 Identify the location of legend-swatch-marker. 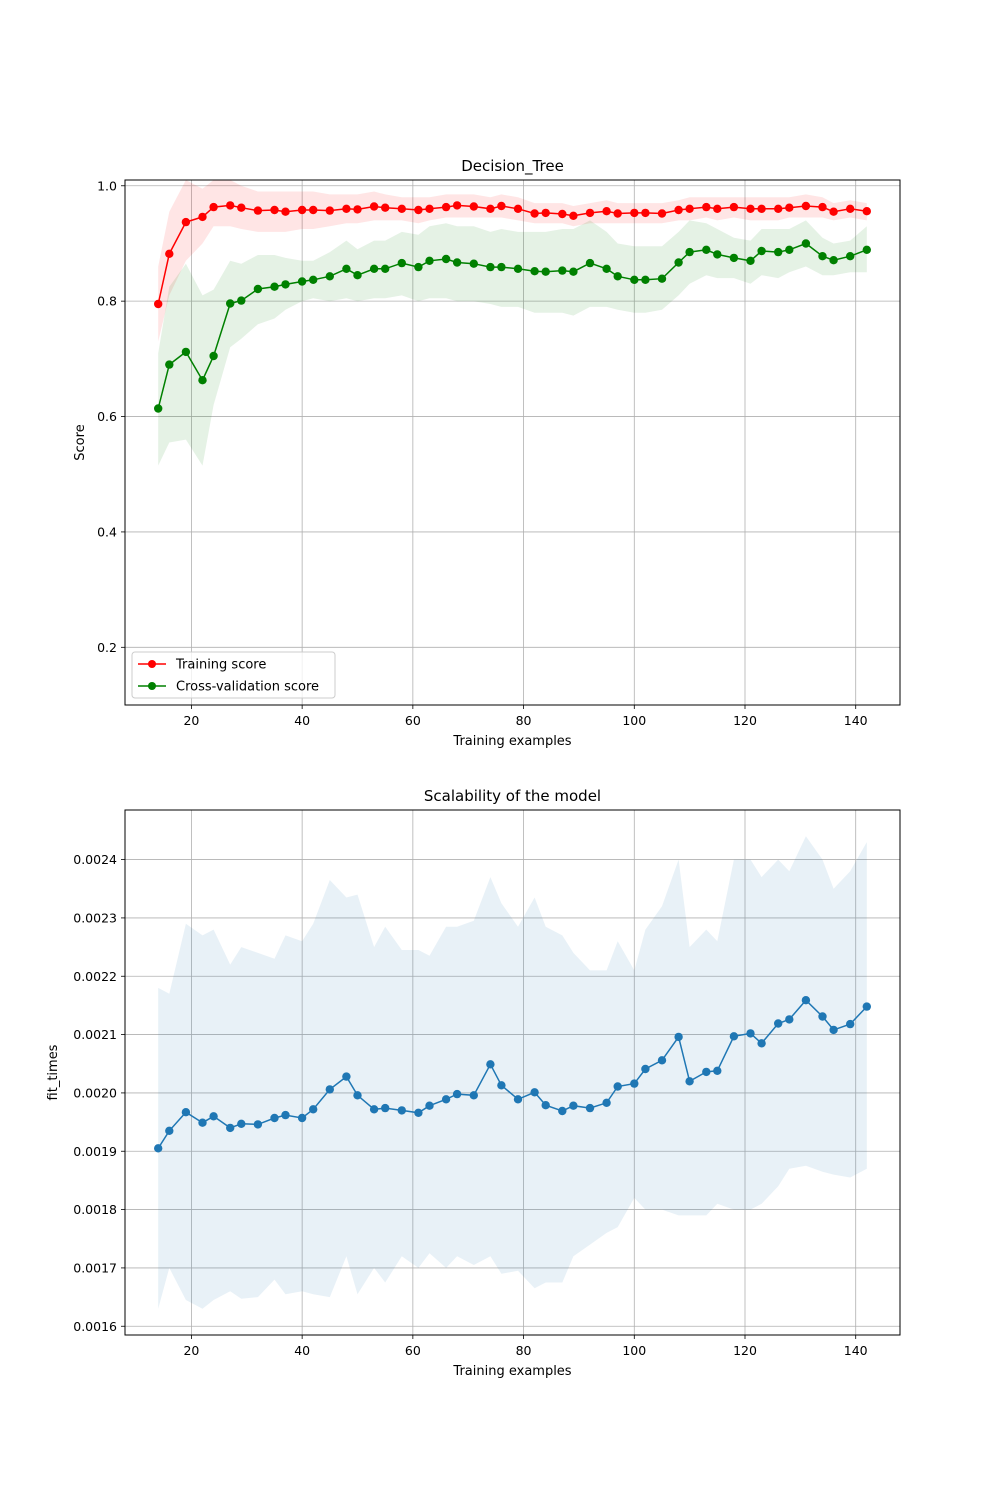
(152, 686).